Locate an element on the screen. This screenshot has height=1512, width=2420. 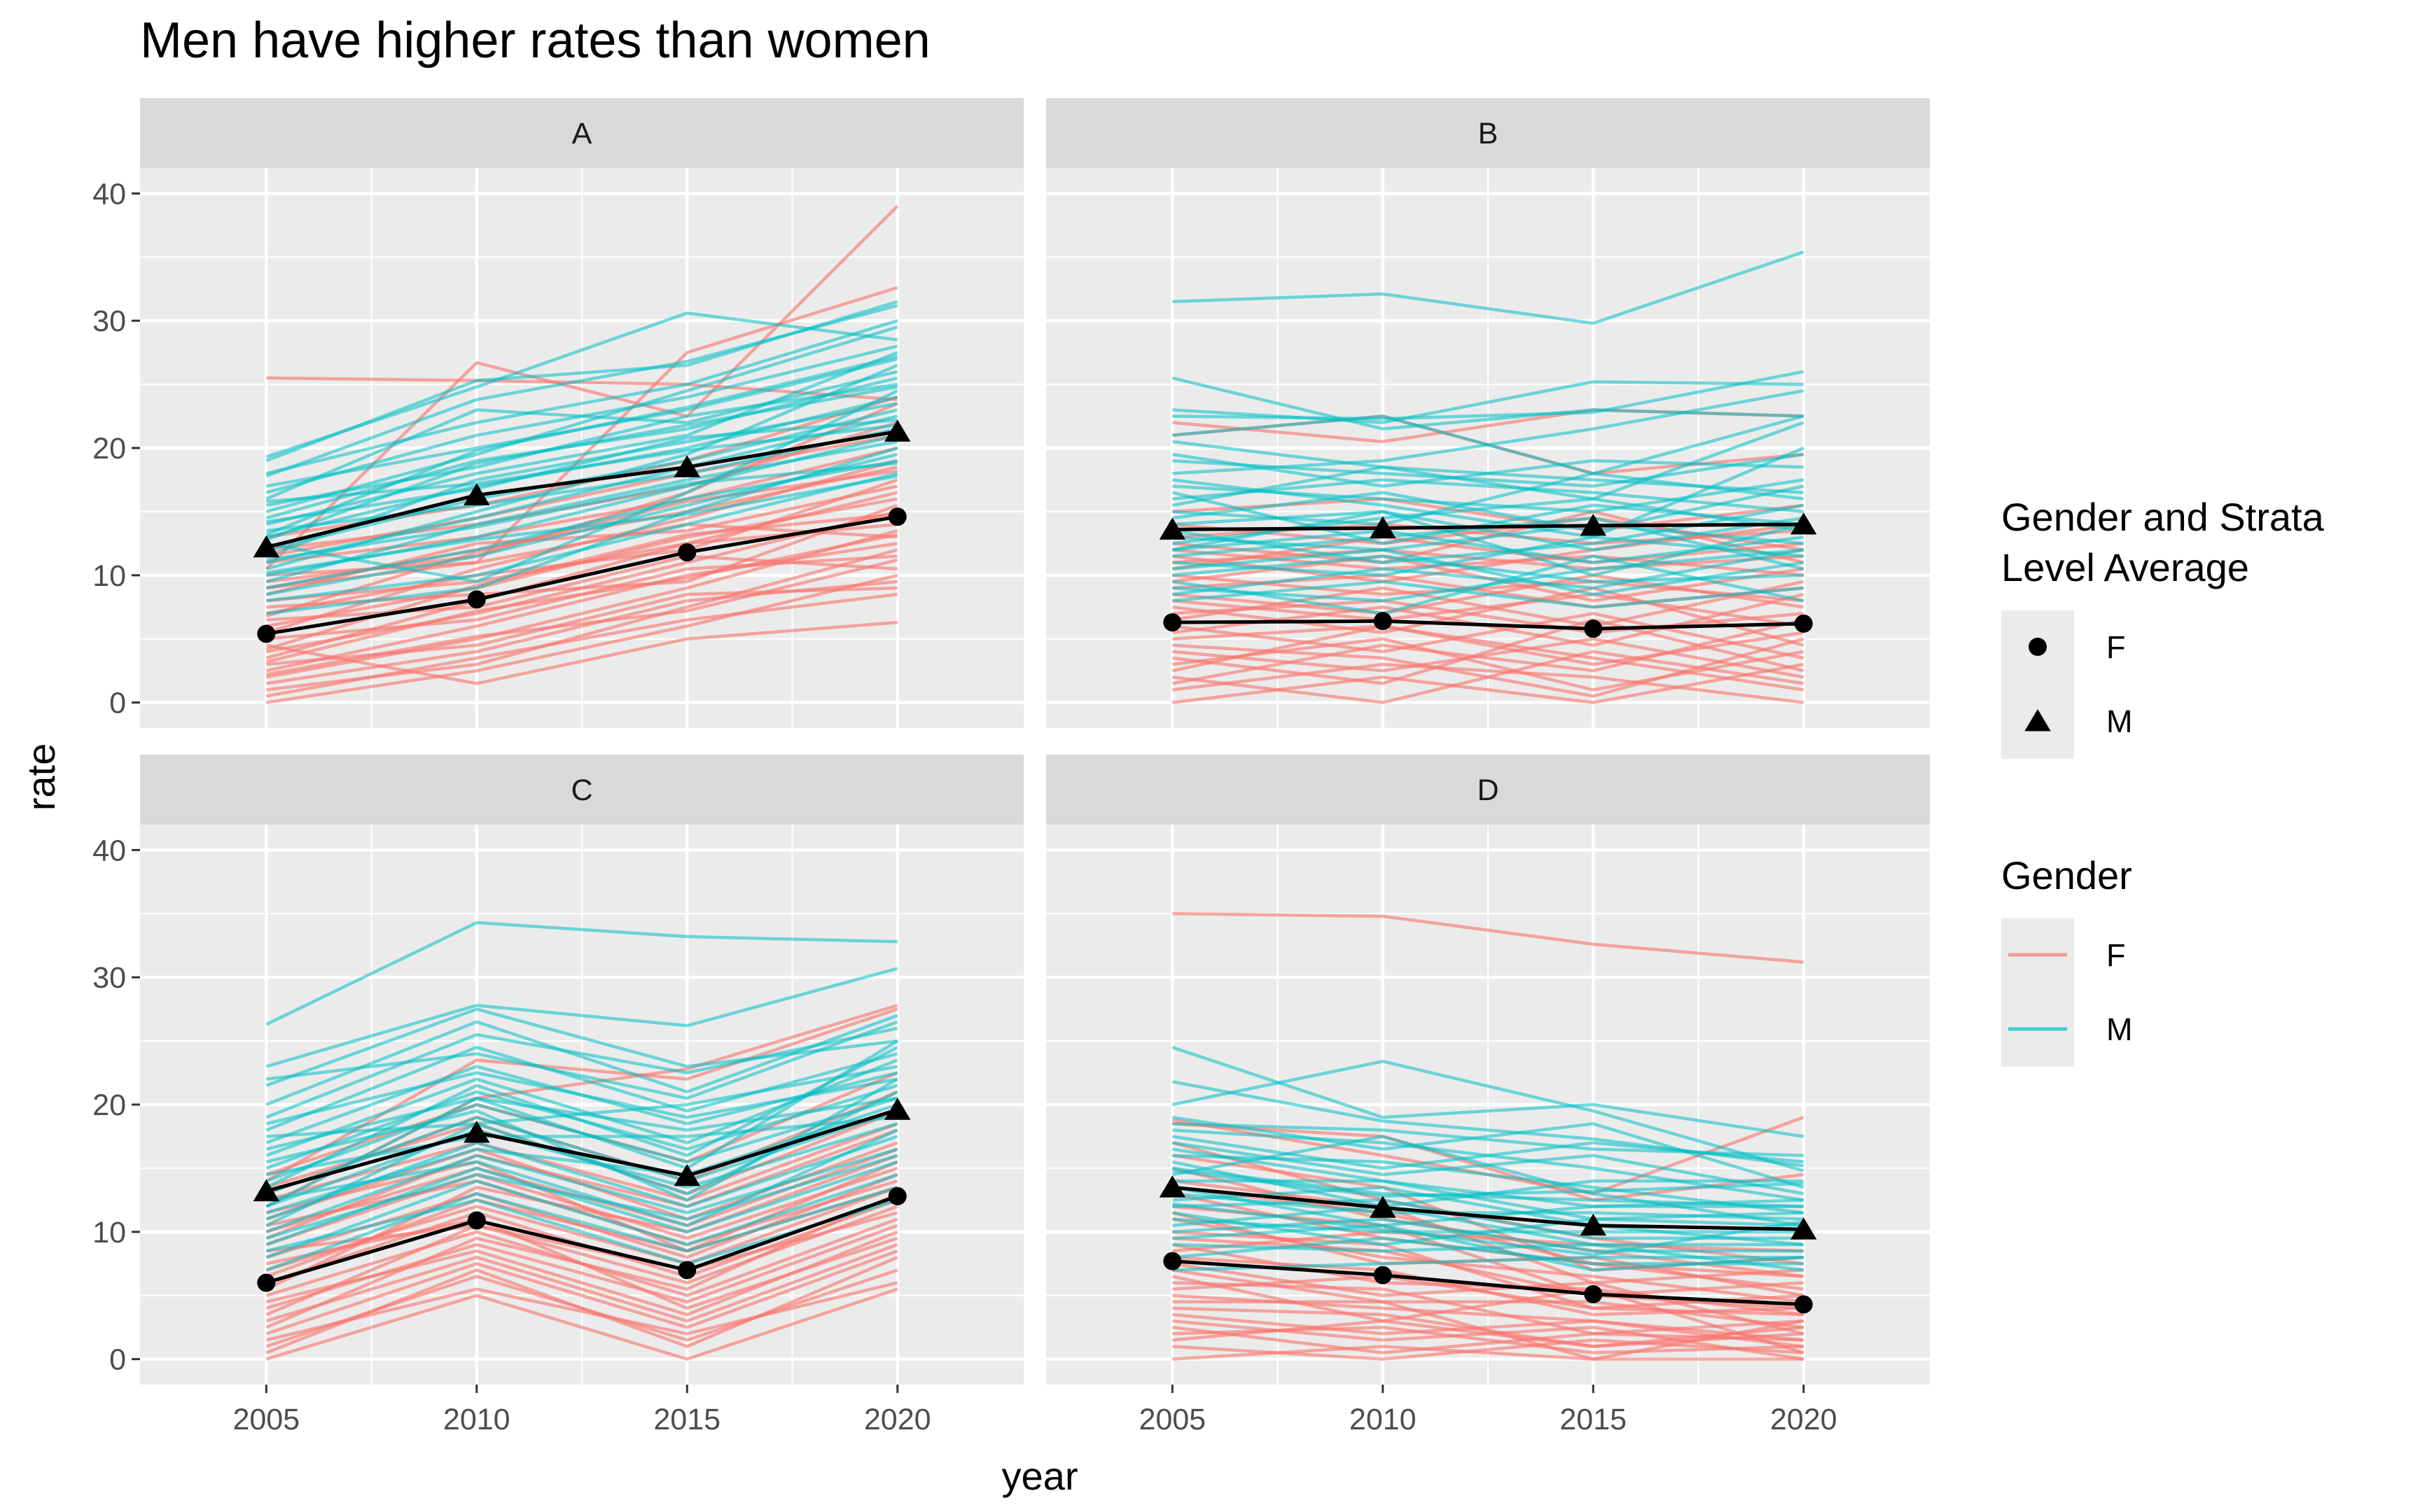
legend-label: M is located at coordinates (2119, 1029).